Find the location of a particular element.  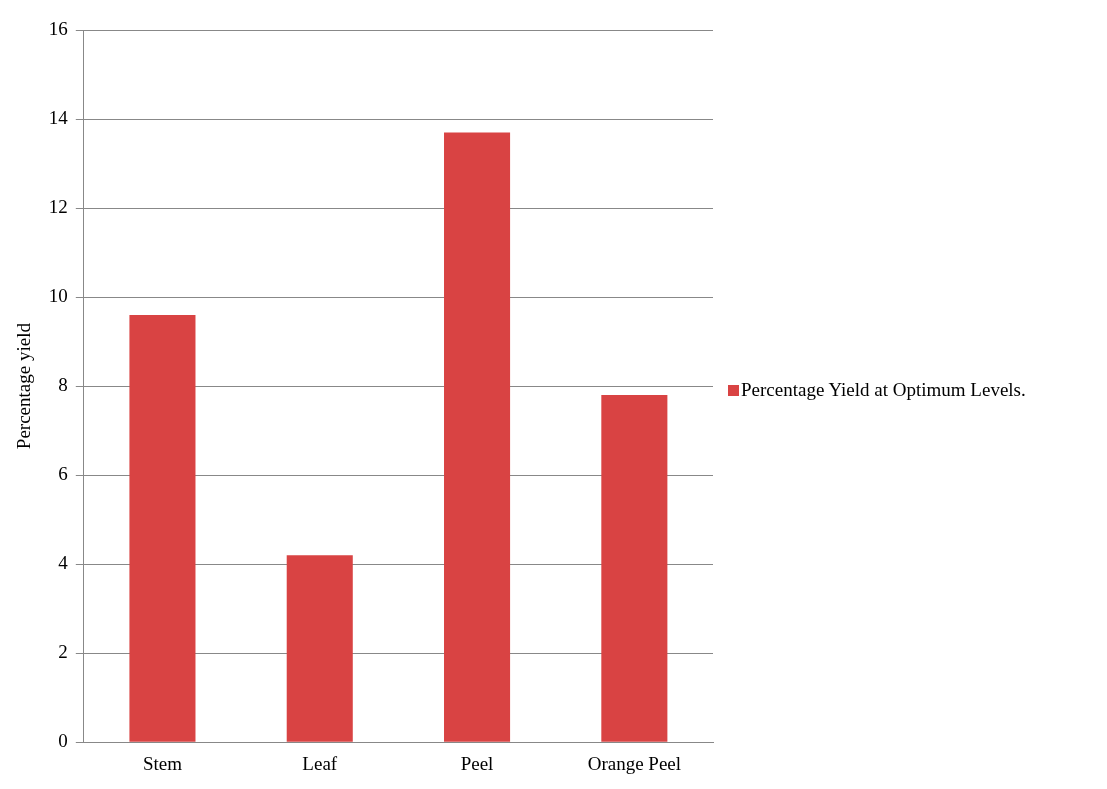

y-axis-title: Percentage yield is located at coordinates (24, 386).